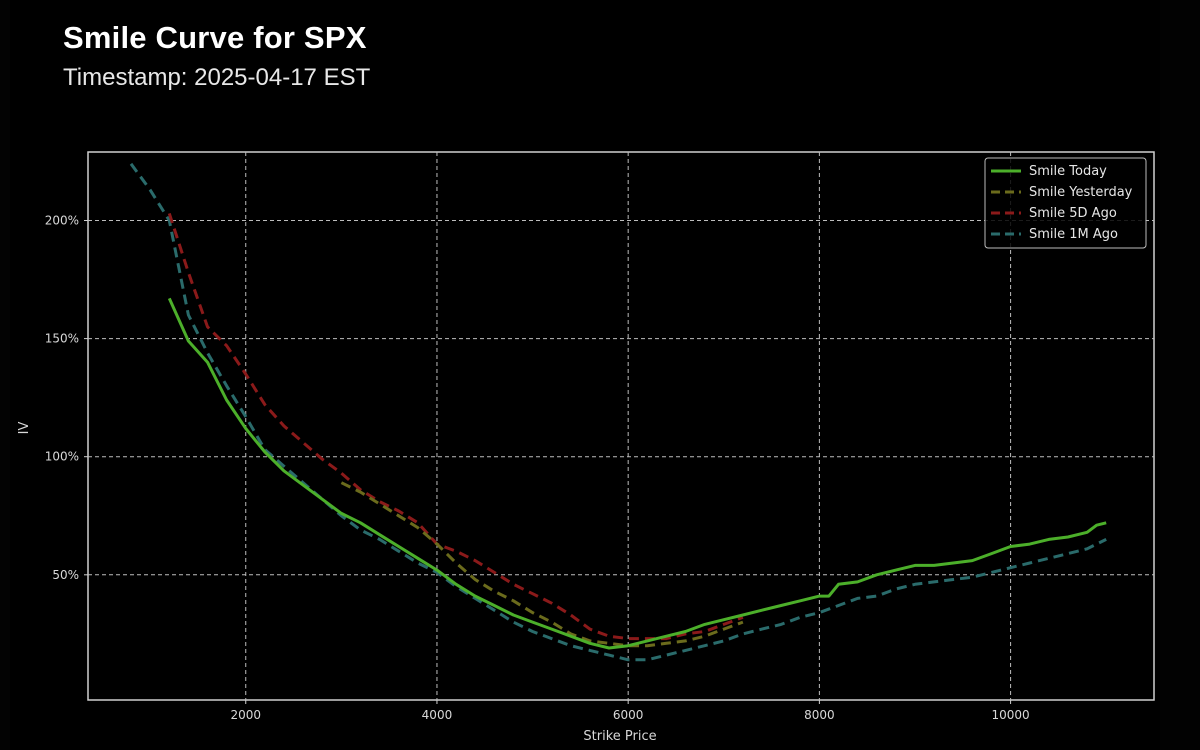 This screenshot has width=1200, height=750. I want to click on legend-box, so click(1065, 203).